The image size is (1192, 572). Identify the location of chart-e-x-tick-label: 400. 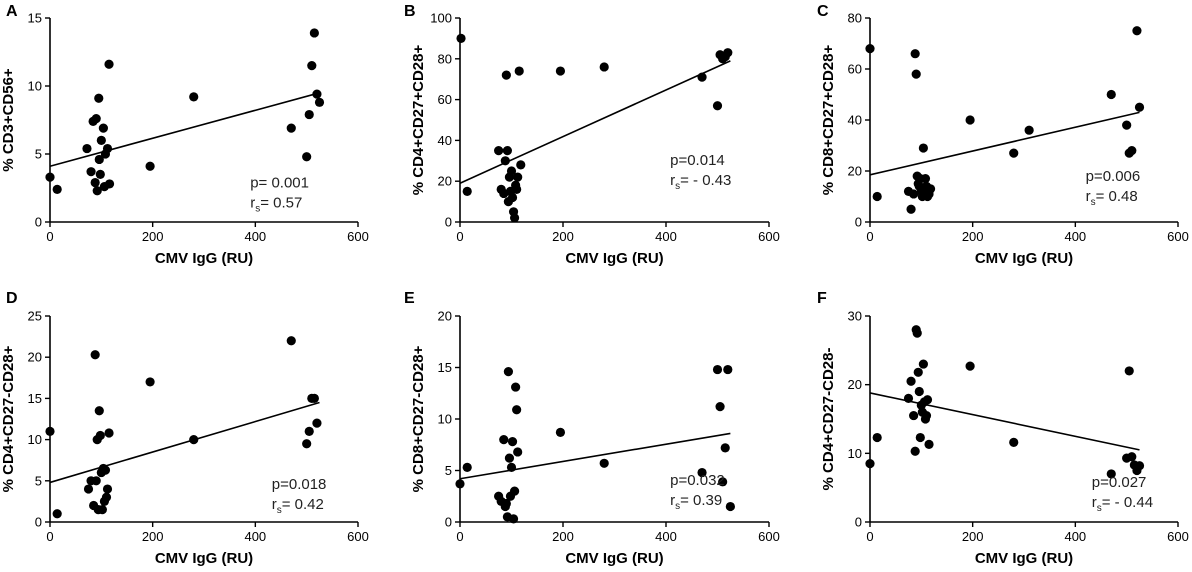
(666, 536).